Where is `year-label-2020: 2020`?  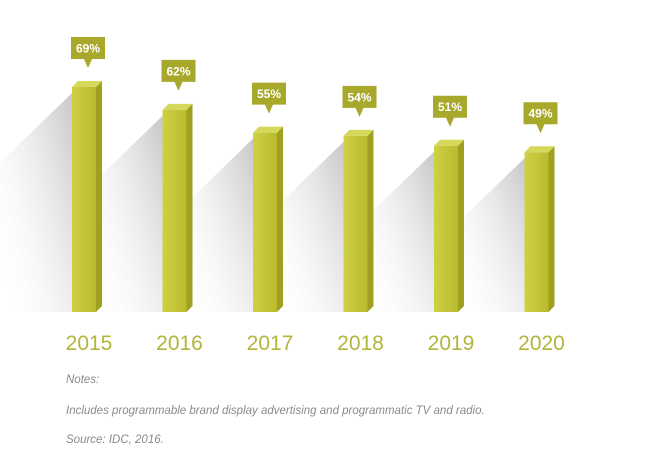
year-label-2020: 2020 is located at coordinates (541, 343).